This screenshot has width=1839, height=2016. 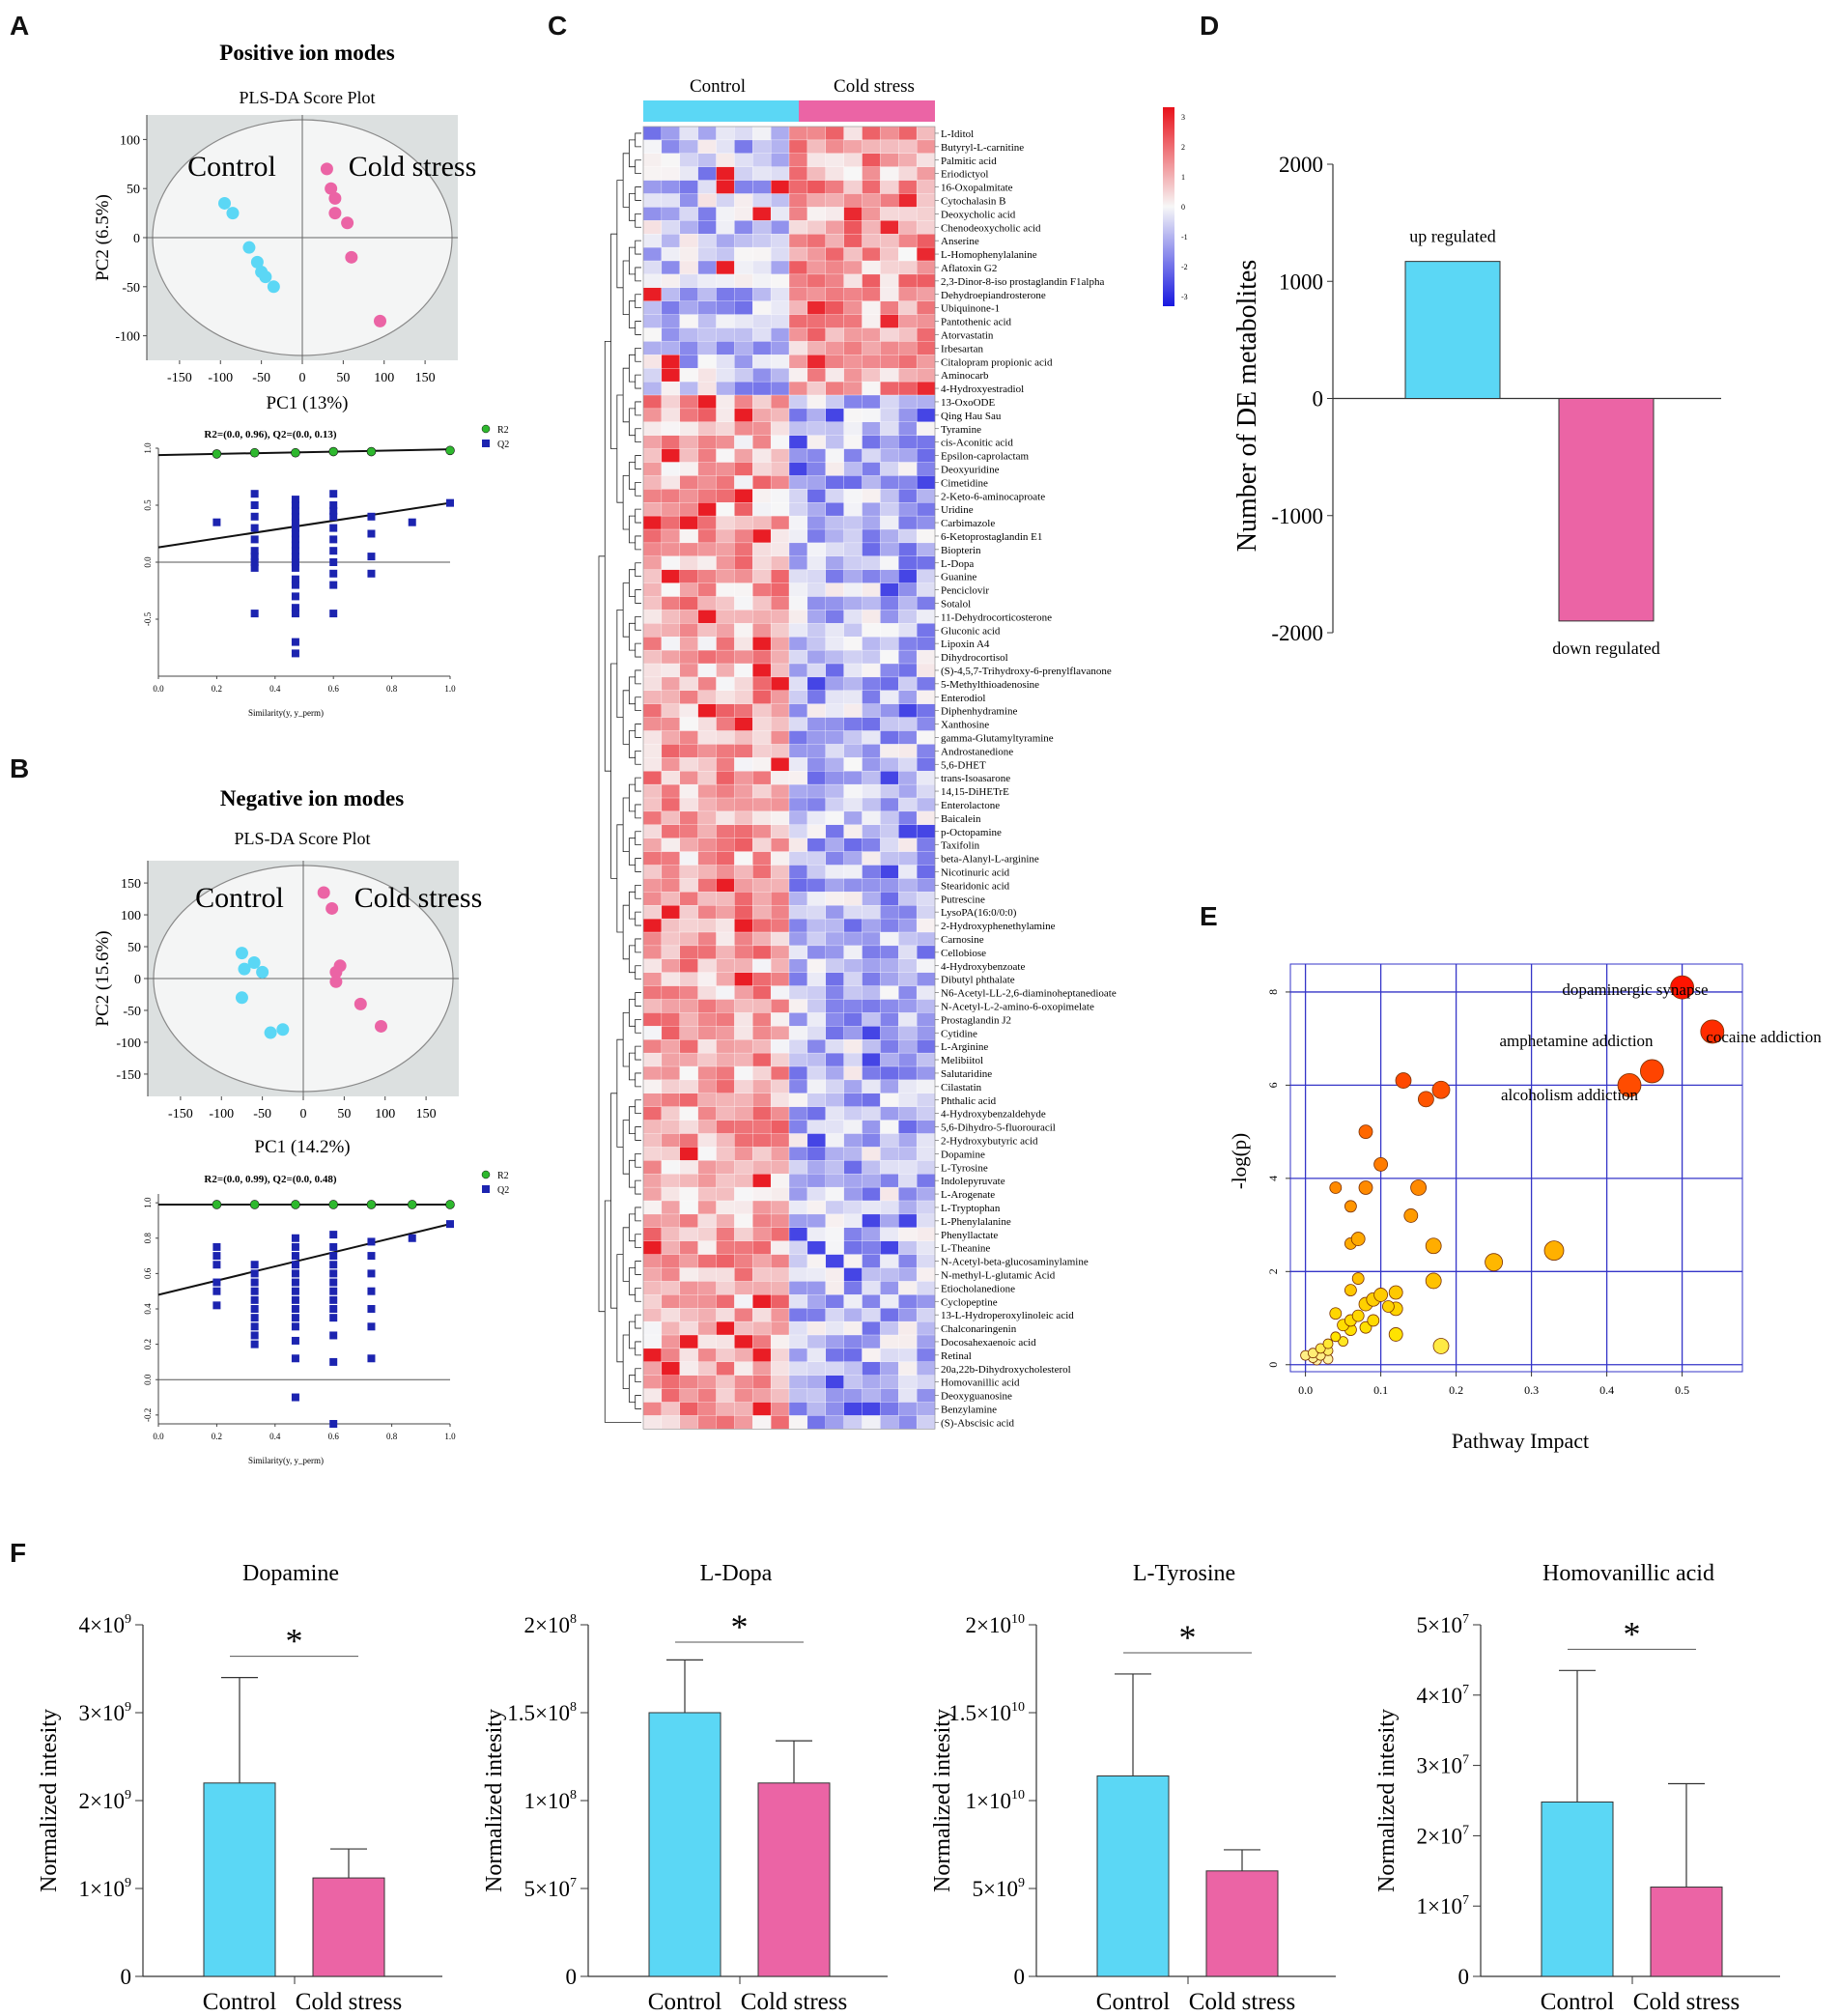 What do you see at coordinates (982, 389) in the screenshot?
I see `heatmap-row-label: 4-Hydroxyestradiol` at bounding box center [982, 389].